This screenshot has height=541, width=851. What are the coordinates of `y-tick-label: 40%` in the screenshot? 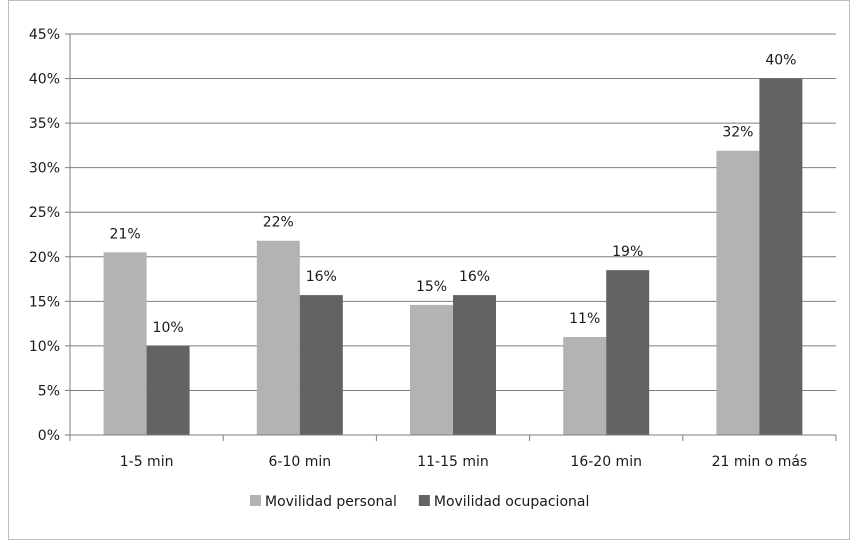 It's located at (44, 80).